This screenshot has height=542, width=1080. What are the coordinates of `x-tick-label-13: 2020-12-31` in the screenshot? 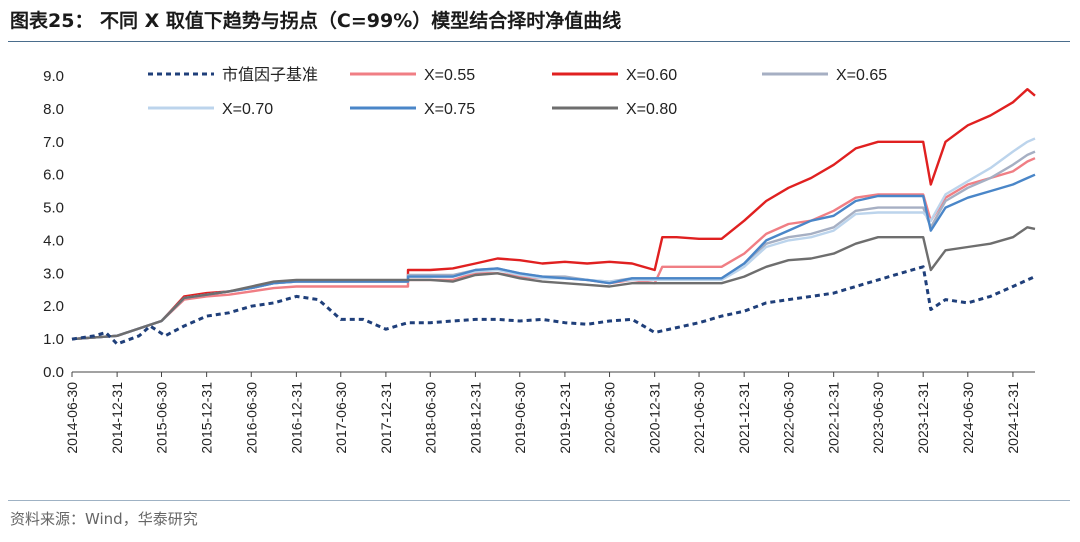 It's located at (655, 418).